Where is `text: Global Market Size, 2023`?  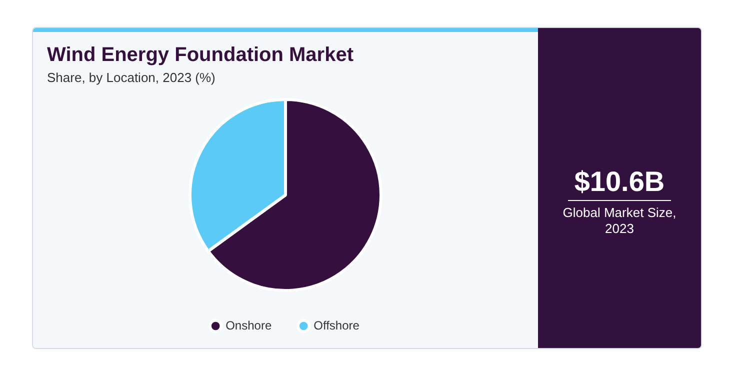
text: Global Market Size, 2023 is located at coordinates (620, 221).